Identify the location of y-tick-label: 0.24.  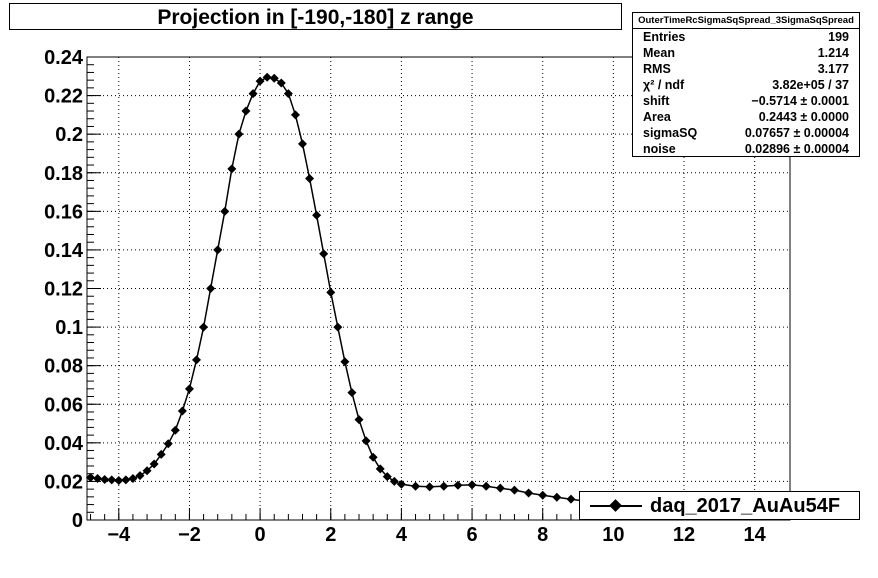
(64, 58).